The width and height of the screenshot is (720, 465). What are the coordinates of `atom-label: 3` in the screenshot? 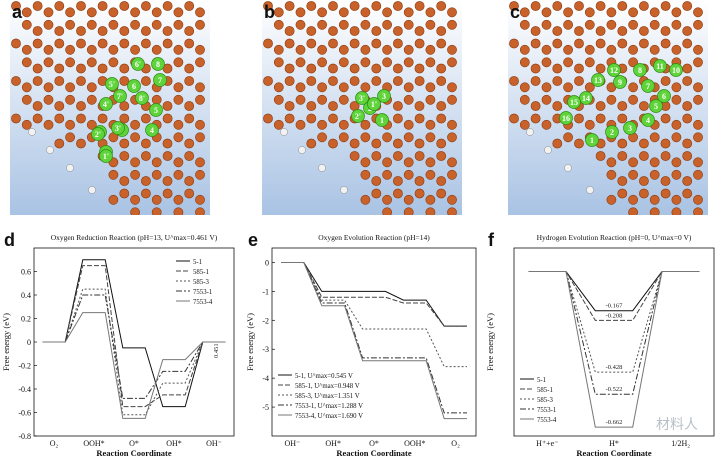 It's located at (384, 96).